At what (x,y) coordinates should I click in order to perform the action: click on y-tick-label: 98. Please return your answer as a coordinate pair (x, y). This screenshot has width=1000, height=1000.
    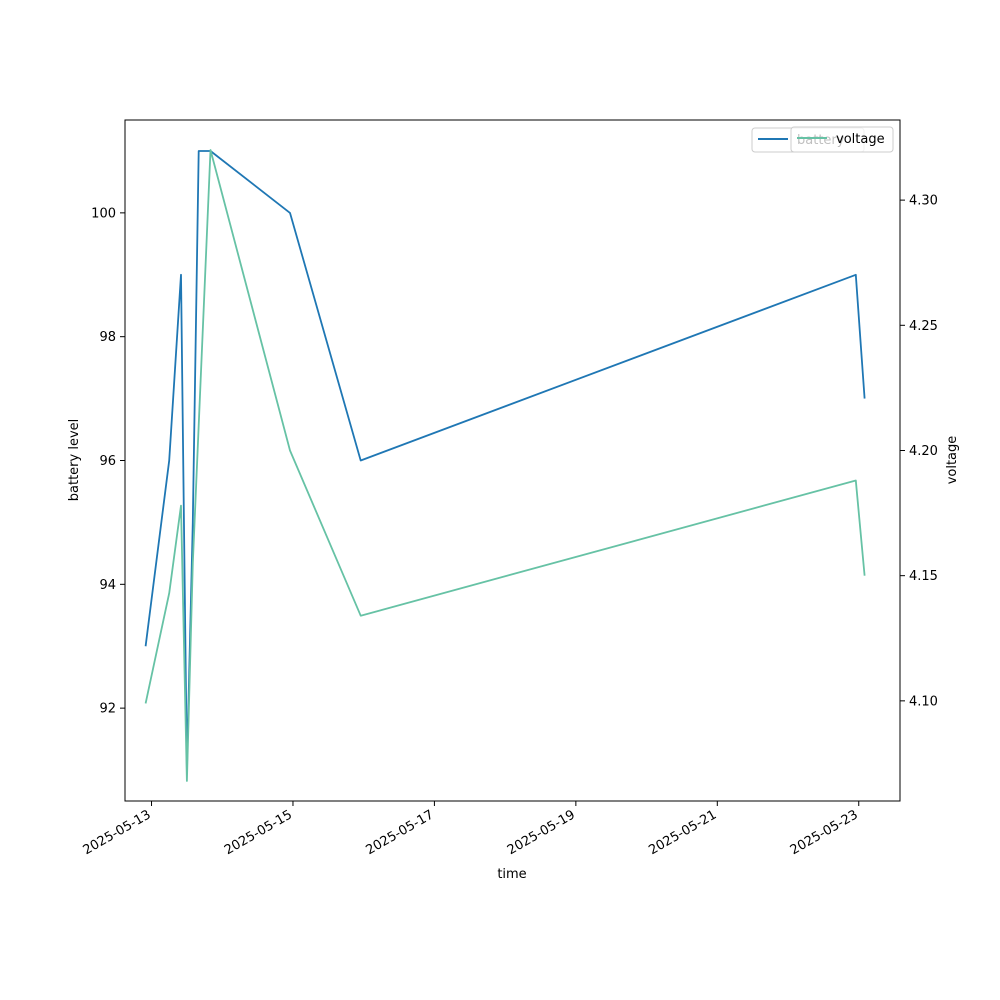
    Looking at the image, I should click on (107, 337).